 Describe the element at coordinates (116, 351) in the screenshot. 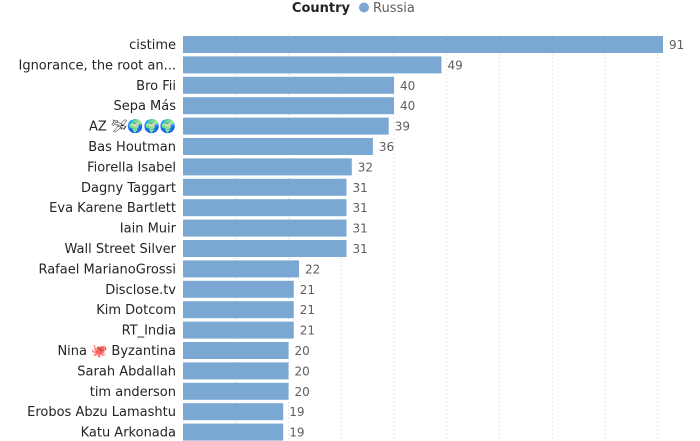

I see `category-label: Nina 🐙 Byzantina` at that location.